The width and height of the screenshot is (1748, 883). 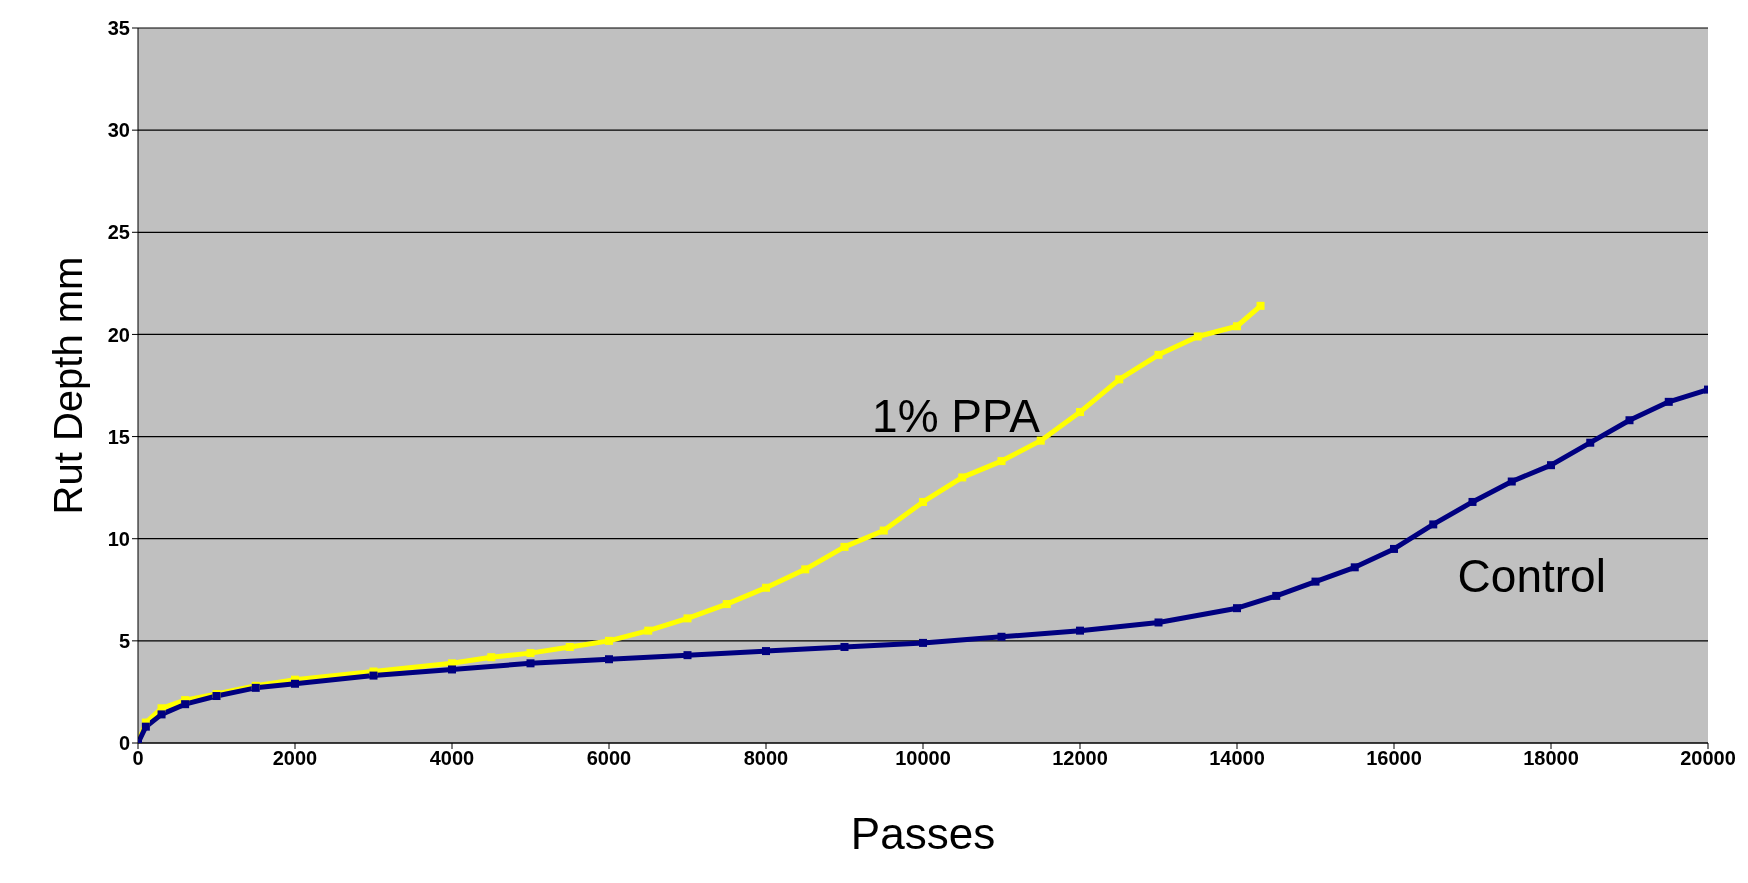 What do you see at coordinates (118, 436) in the screenshot?
I see `y-tick-label: 15` at bounding box center [118, 436].